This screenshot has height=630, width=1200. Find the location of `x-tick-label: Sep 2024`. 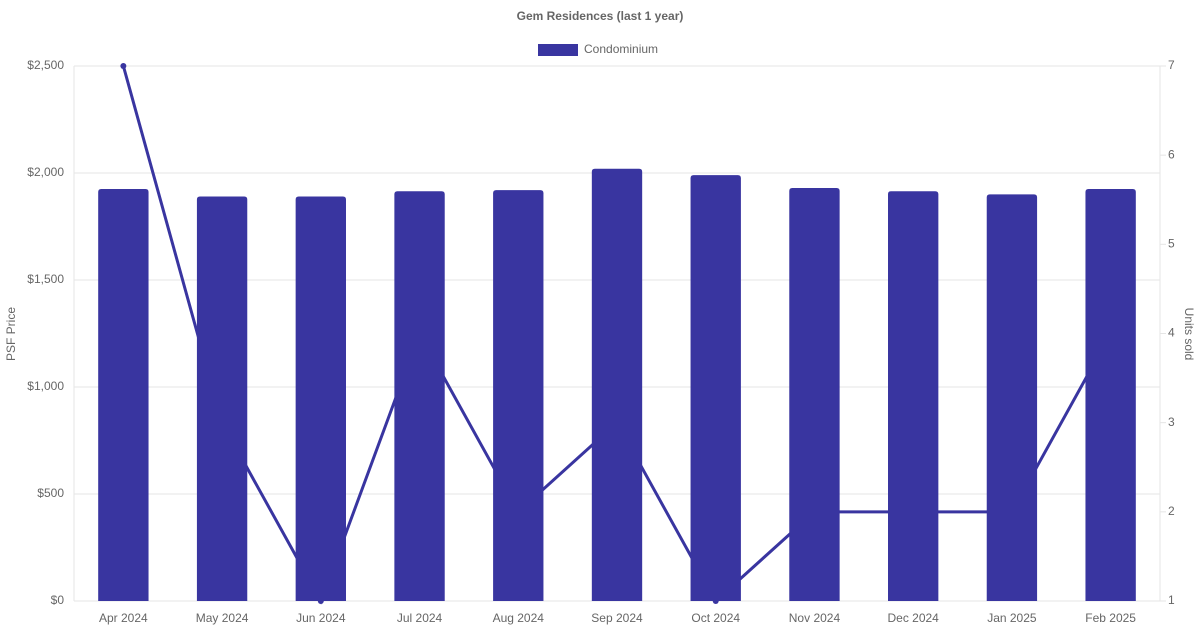

x-tick-label: Sep 2024 is located at coordinates (617, 618).